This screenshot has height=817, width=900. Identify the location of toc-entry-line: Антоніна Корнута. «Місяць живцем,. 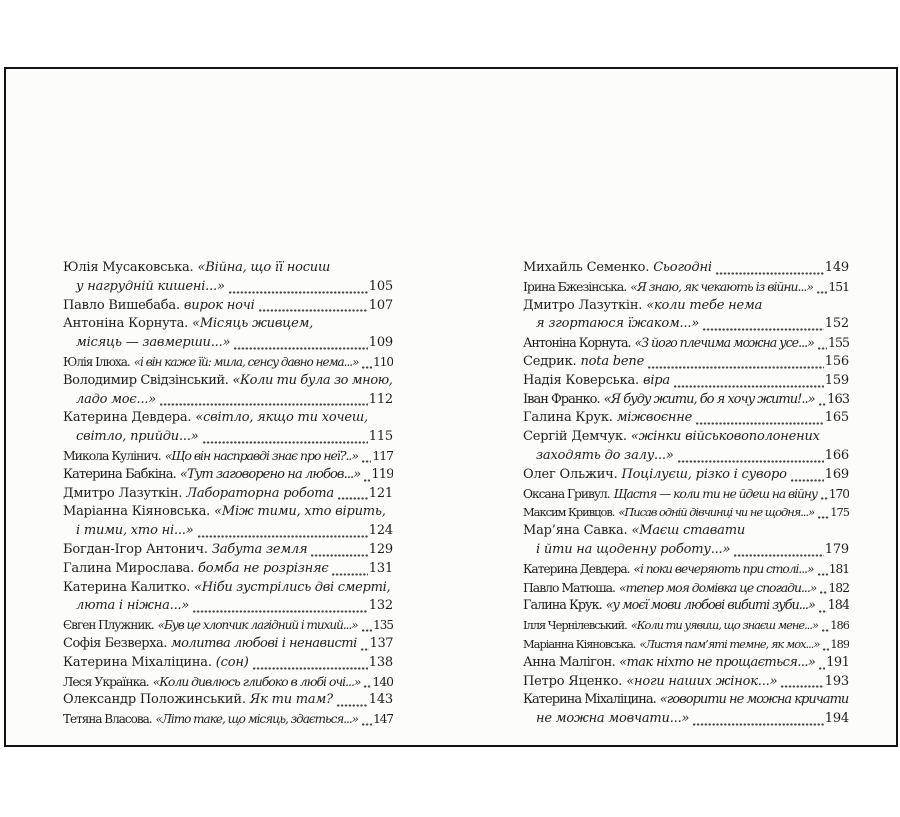
(228, 324).